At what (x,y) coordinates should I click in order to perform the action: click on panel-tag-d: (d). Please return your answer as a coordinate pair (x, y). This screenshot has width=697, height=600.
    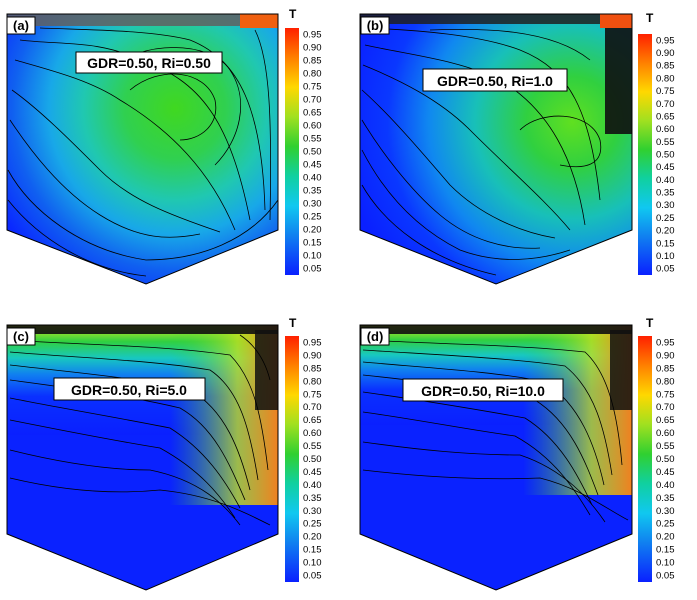
    Looking at the image, I should click on (375, 336).